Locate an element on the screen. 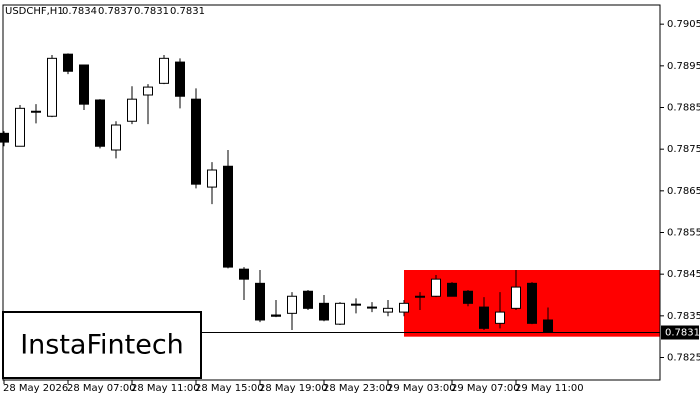  x-tick-label: 29 May 03:00 is located at coordinates (421, 388).